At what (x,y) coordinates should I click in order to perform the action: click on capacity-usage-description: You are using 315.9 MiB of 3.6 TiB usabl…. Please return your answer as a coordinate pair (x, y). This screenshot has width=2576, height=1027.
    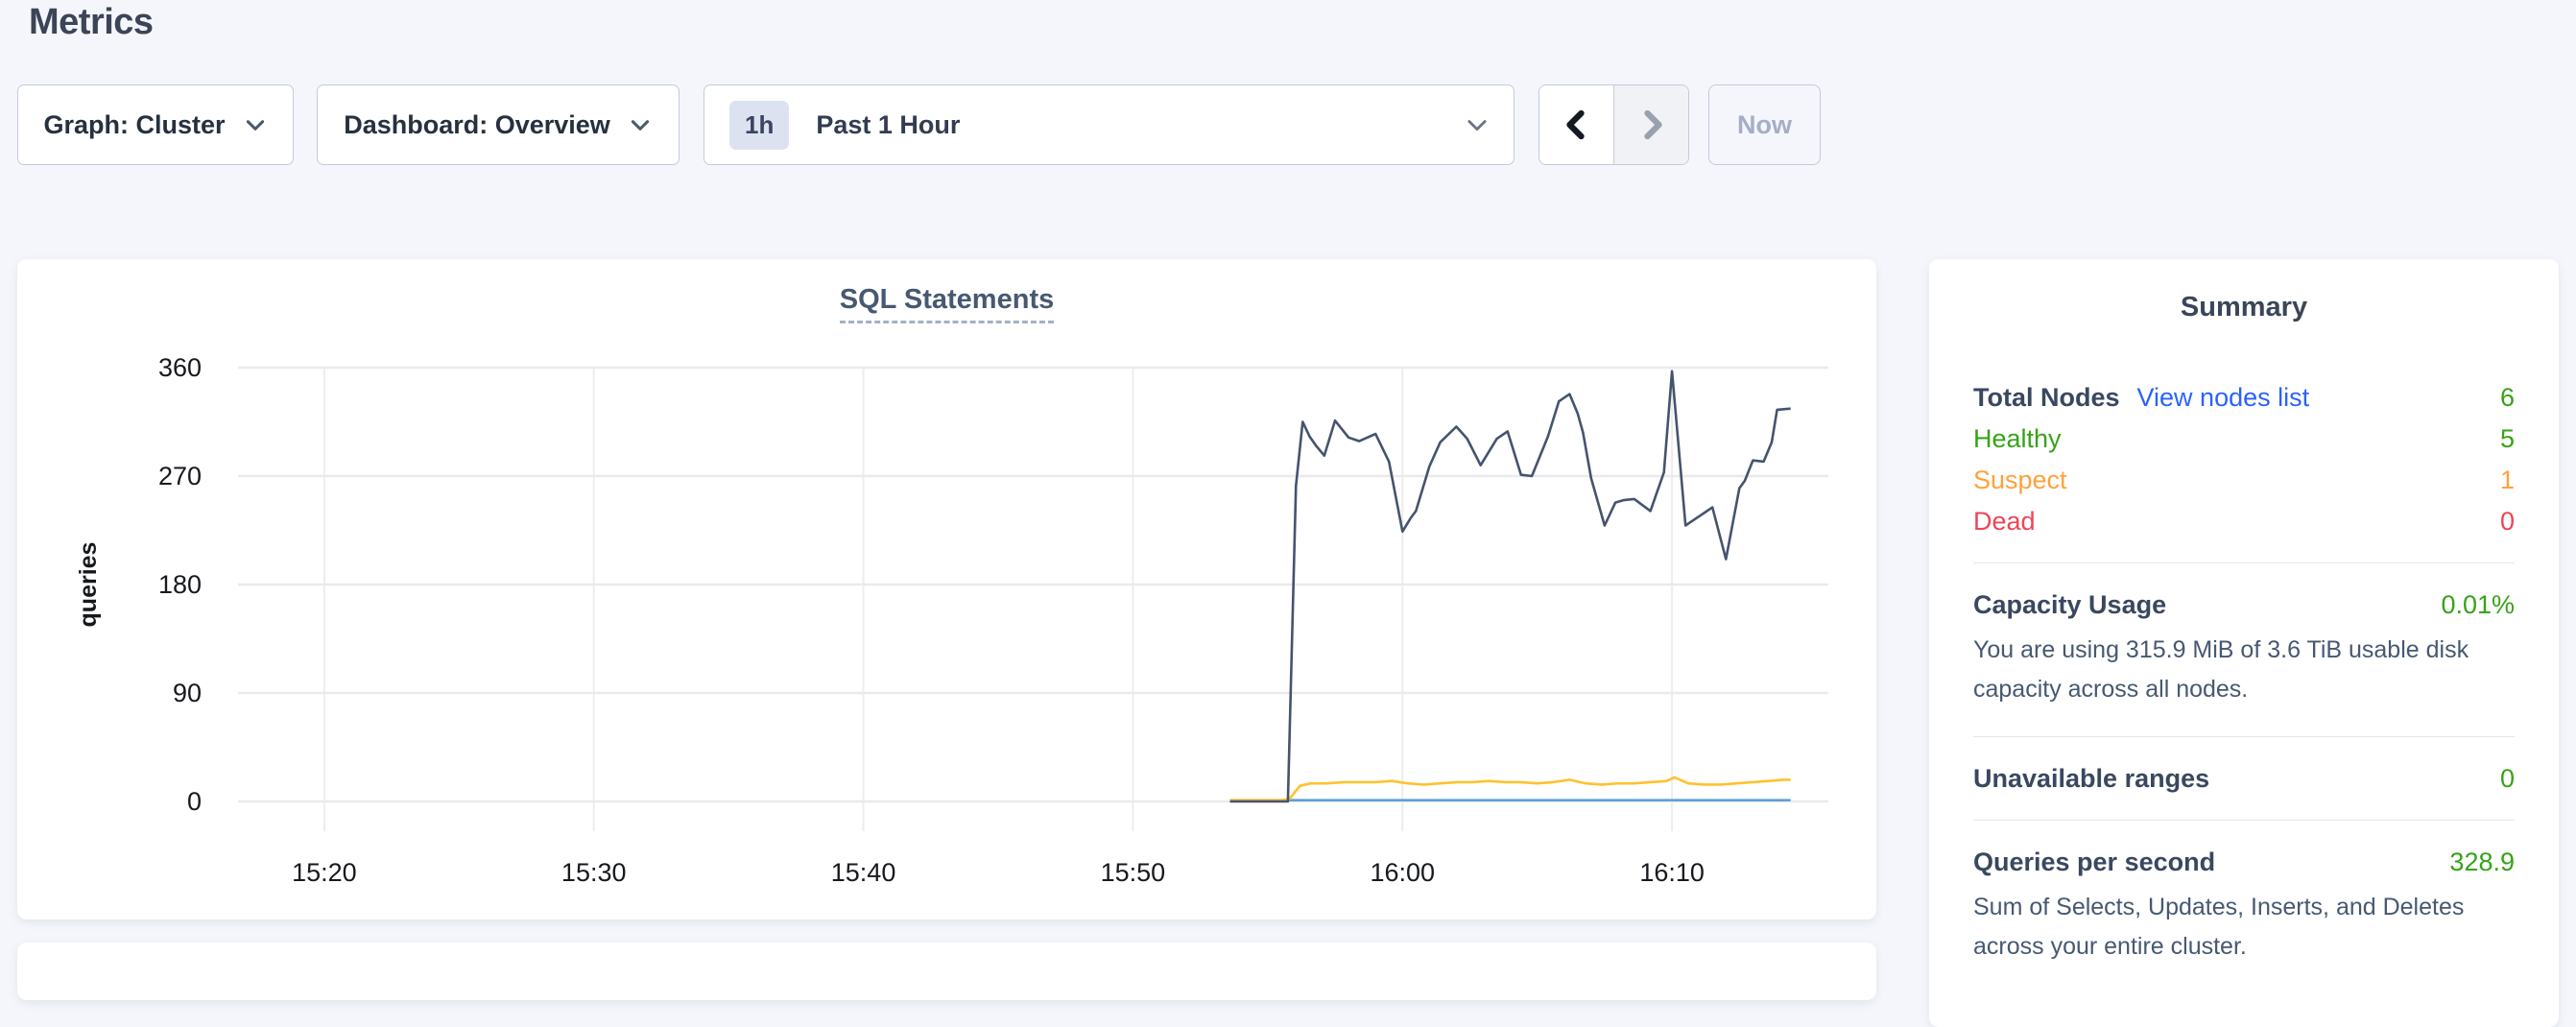
    Looking at the image, I should click on (2221, 669).